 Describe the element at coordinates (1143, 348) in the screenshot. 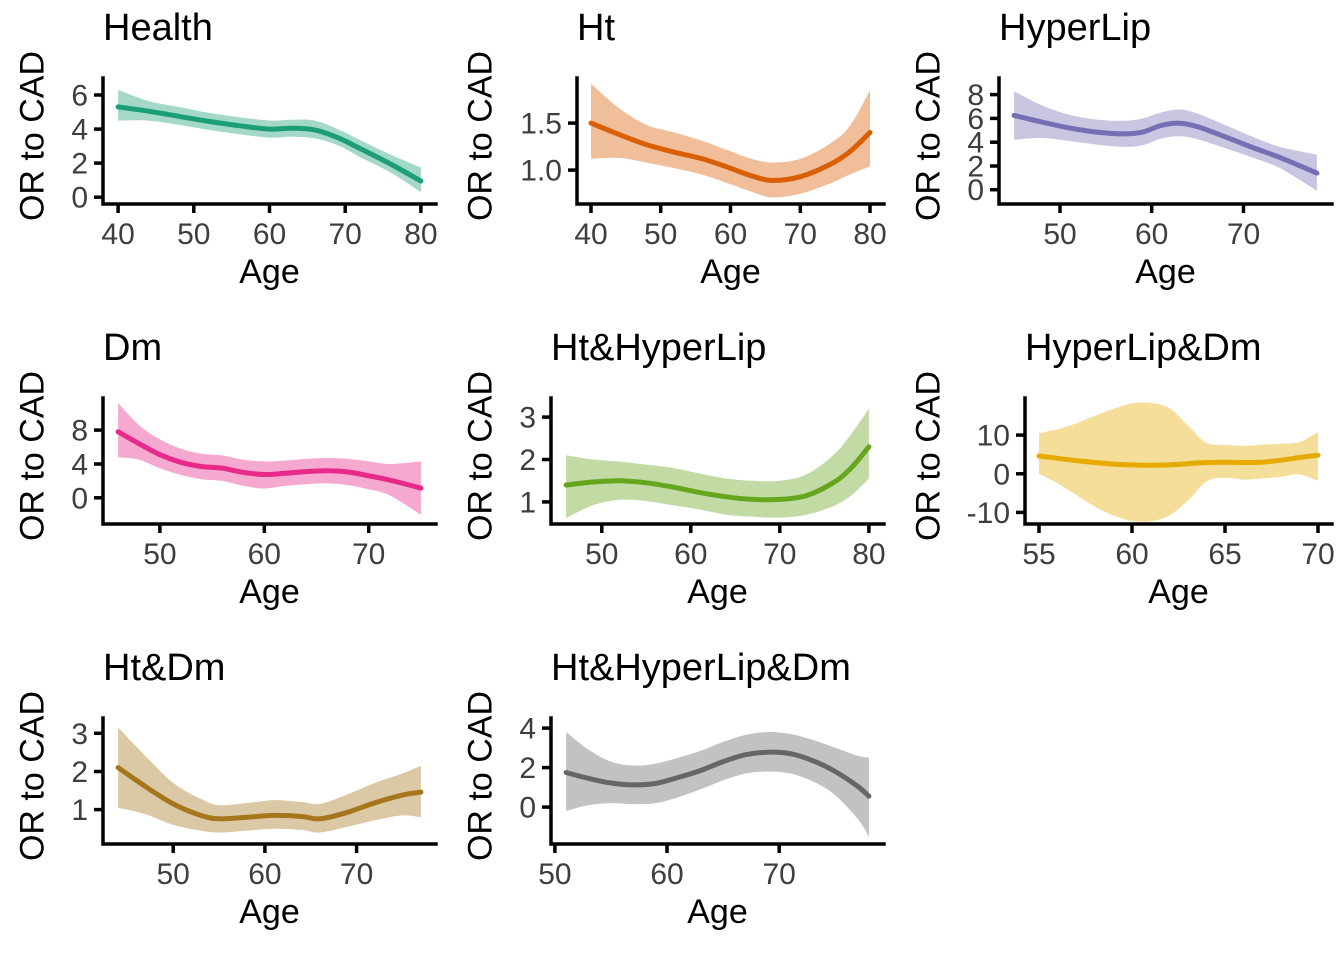

I see `panel-title: HyperLip&Dm` at that location.